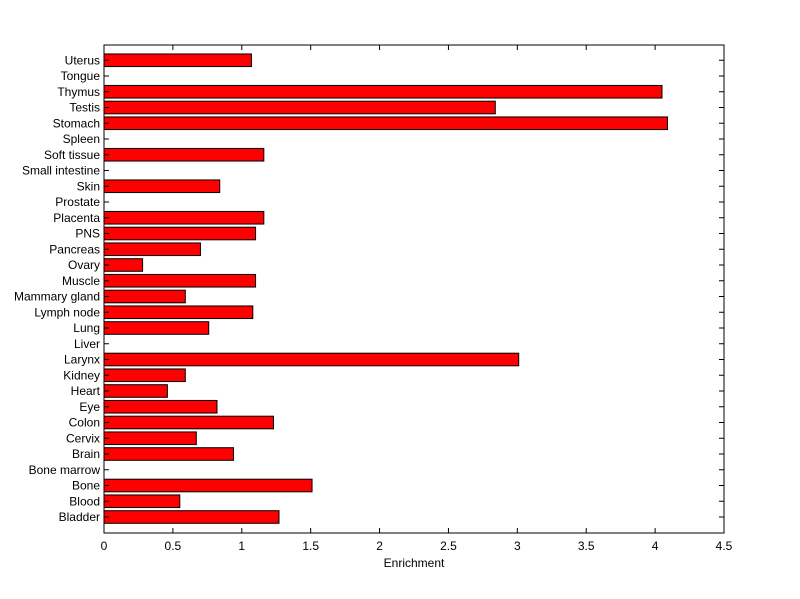 This screenshot has width=800, height=599. I want to click on bar-muscle, so click(180, 280).